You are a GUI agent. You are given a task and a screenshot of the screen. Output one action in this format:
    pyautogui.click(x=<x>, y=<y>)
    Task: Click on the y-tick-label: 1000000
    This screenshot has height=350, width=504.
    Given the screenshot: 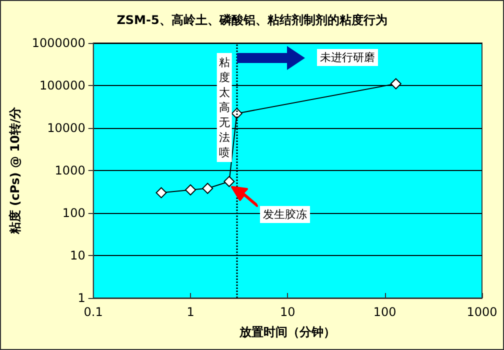 What is the action you would take?
    pyautogui.click(x=59, y=43)
    